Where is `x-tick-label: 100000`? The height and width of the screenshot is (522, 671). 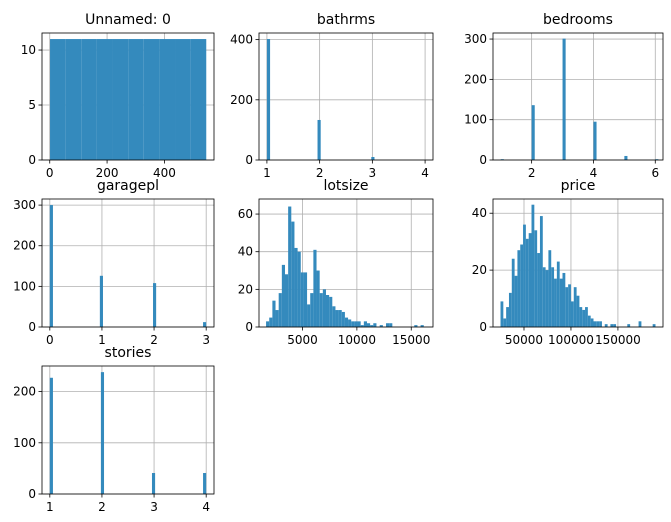 x-tick-label: 100000 is located at coordinates (571, 340).